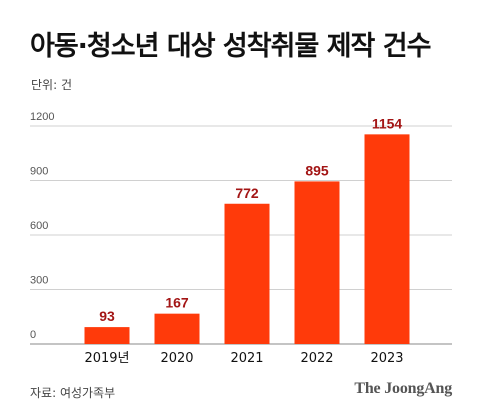 The height and width of the screenshot is (419, 480). I want to click on y-tick-label: 900, so click(39, 172).